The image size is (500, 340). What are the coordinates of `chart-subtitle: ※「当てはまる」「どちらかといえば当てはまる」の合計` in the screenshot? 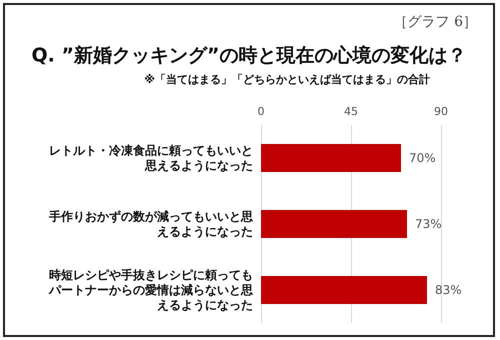 It's located at (287, 79).